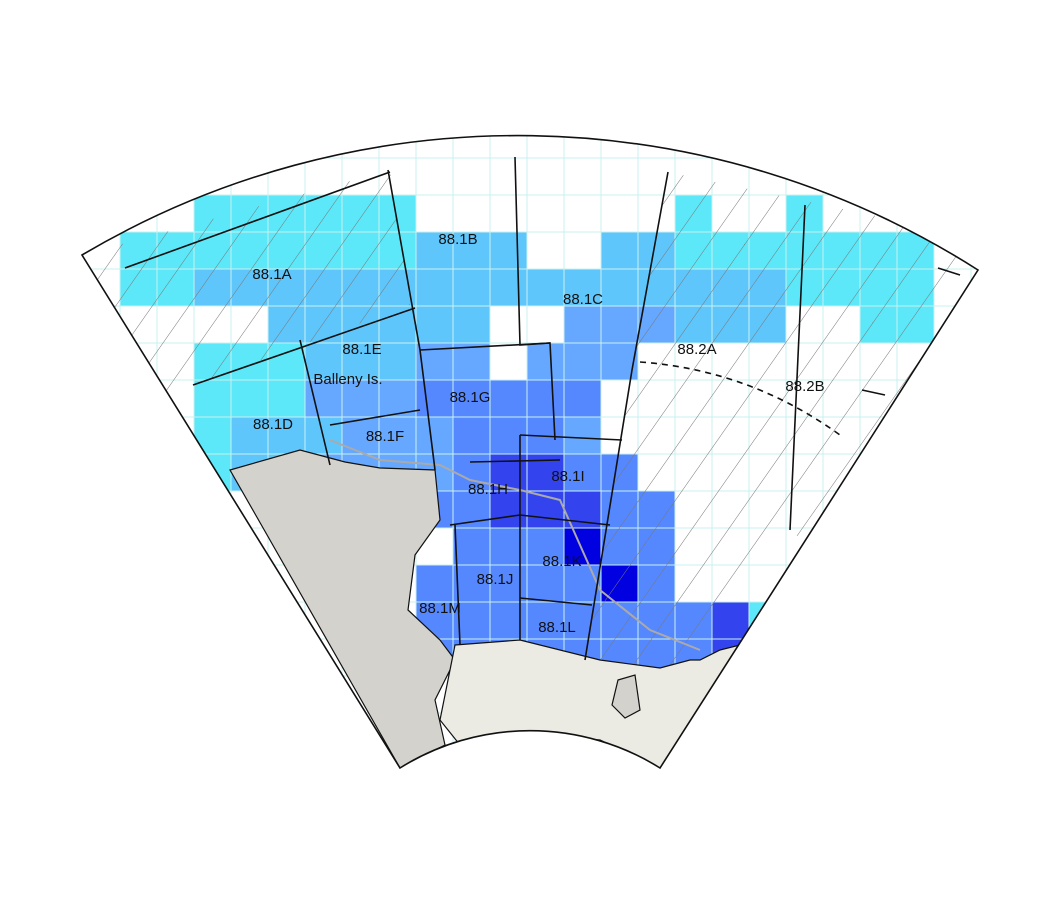 The width and height of the screenshot is (1061, 898). Describe the element at coordinates (561, 561) in the screenshot. I see `region-label: 88.1K` at that location.